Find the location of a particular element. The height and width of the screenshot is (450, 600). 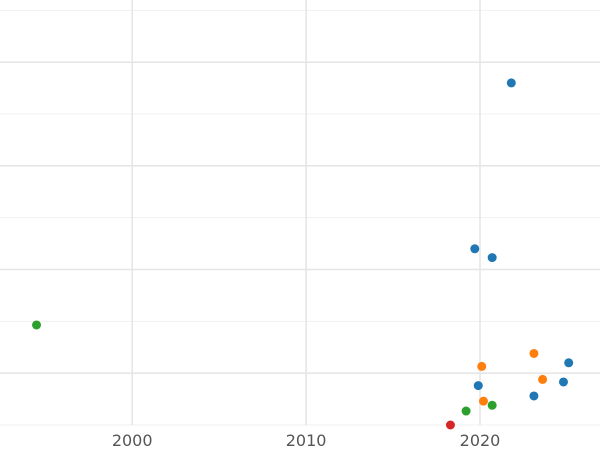

x-tick-label: 2020 is located at coordinates (480, 440).